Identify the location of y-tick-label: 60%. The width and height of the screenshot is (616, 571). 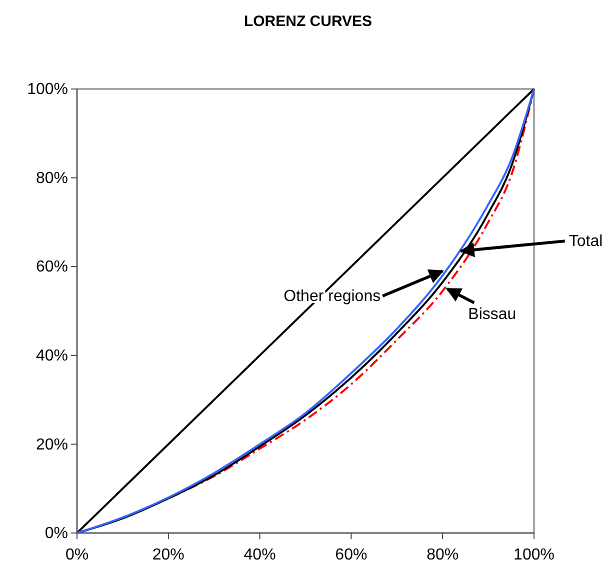
(52, 267).